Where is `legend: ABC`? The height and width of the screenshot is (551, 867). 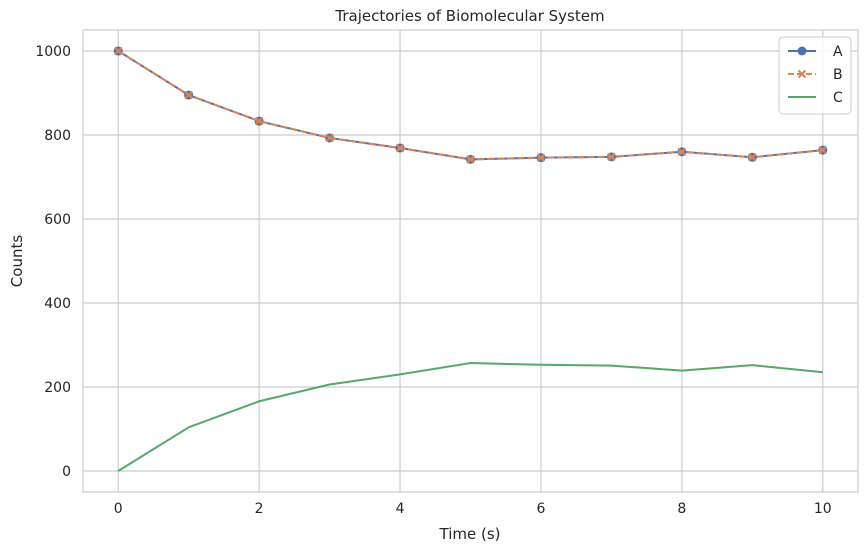 legend: ABC is located at coordinates (815, 75).